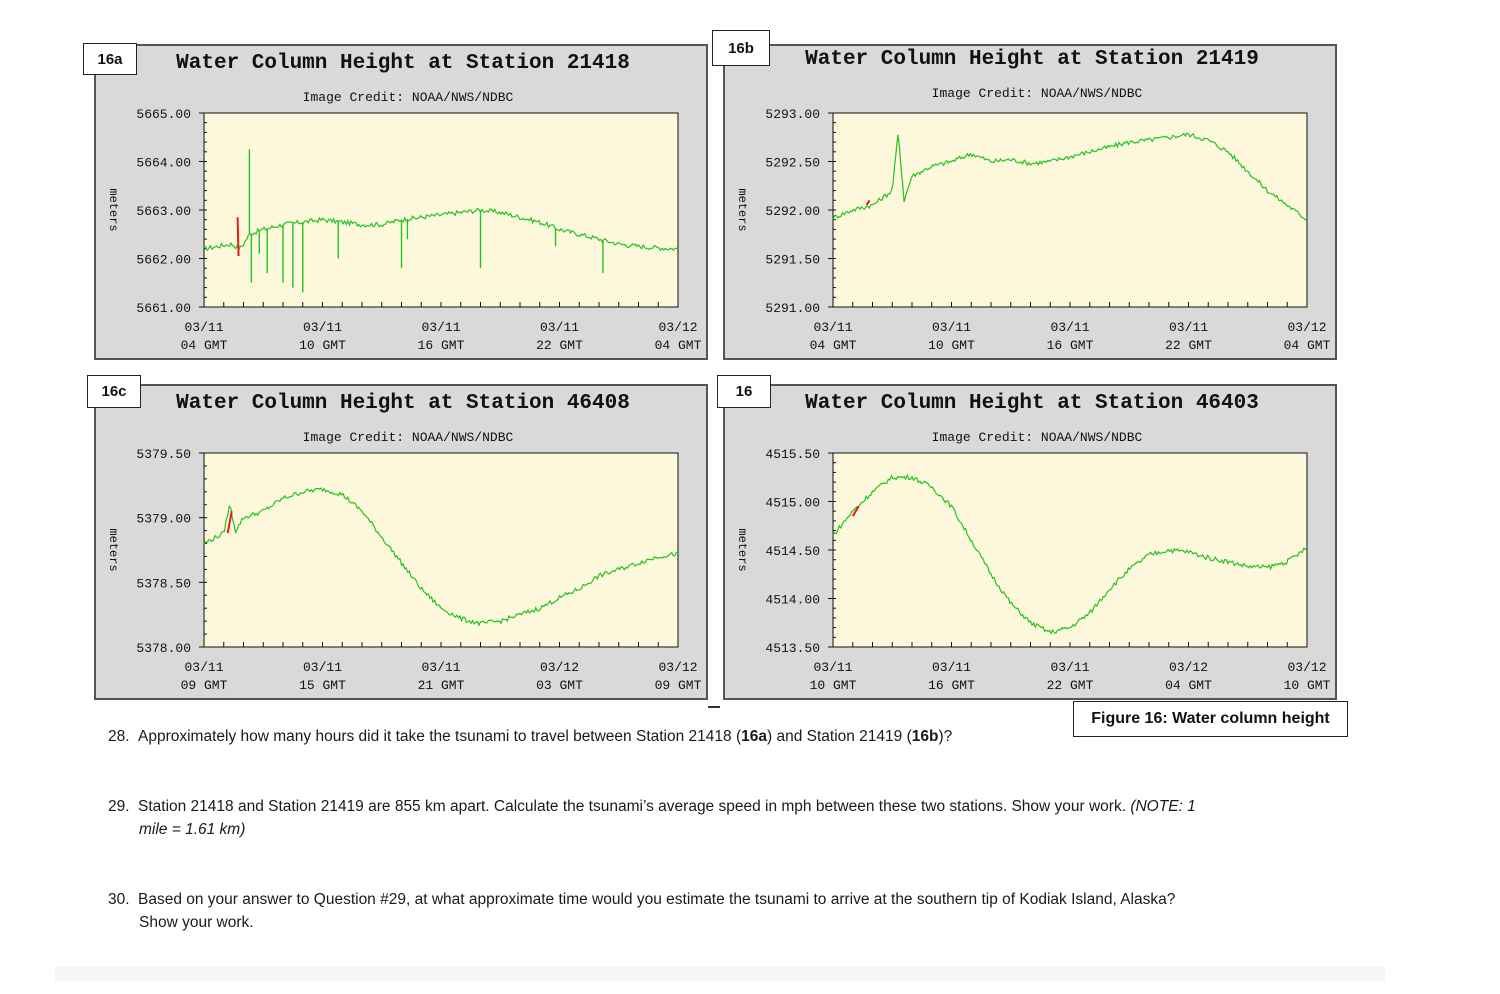  What do you see at coordinates (119, 736) in the screenshot?
I see `question-number: 28.` at bounding box center [119, 736].